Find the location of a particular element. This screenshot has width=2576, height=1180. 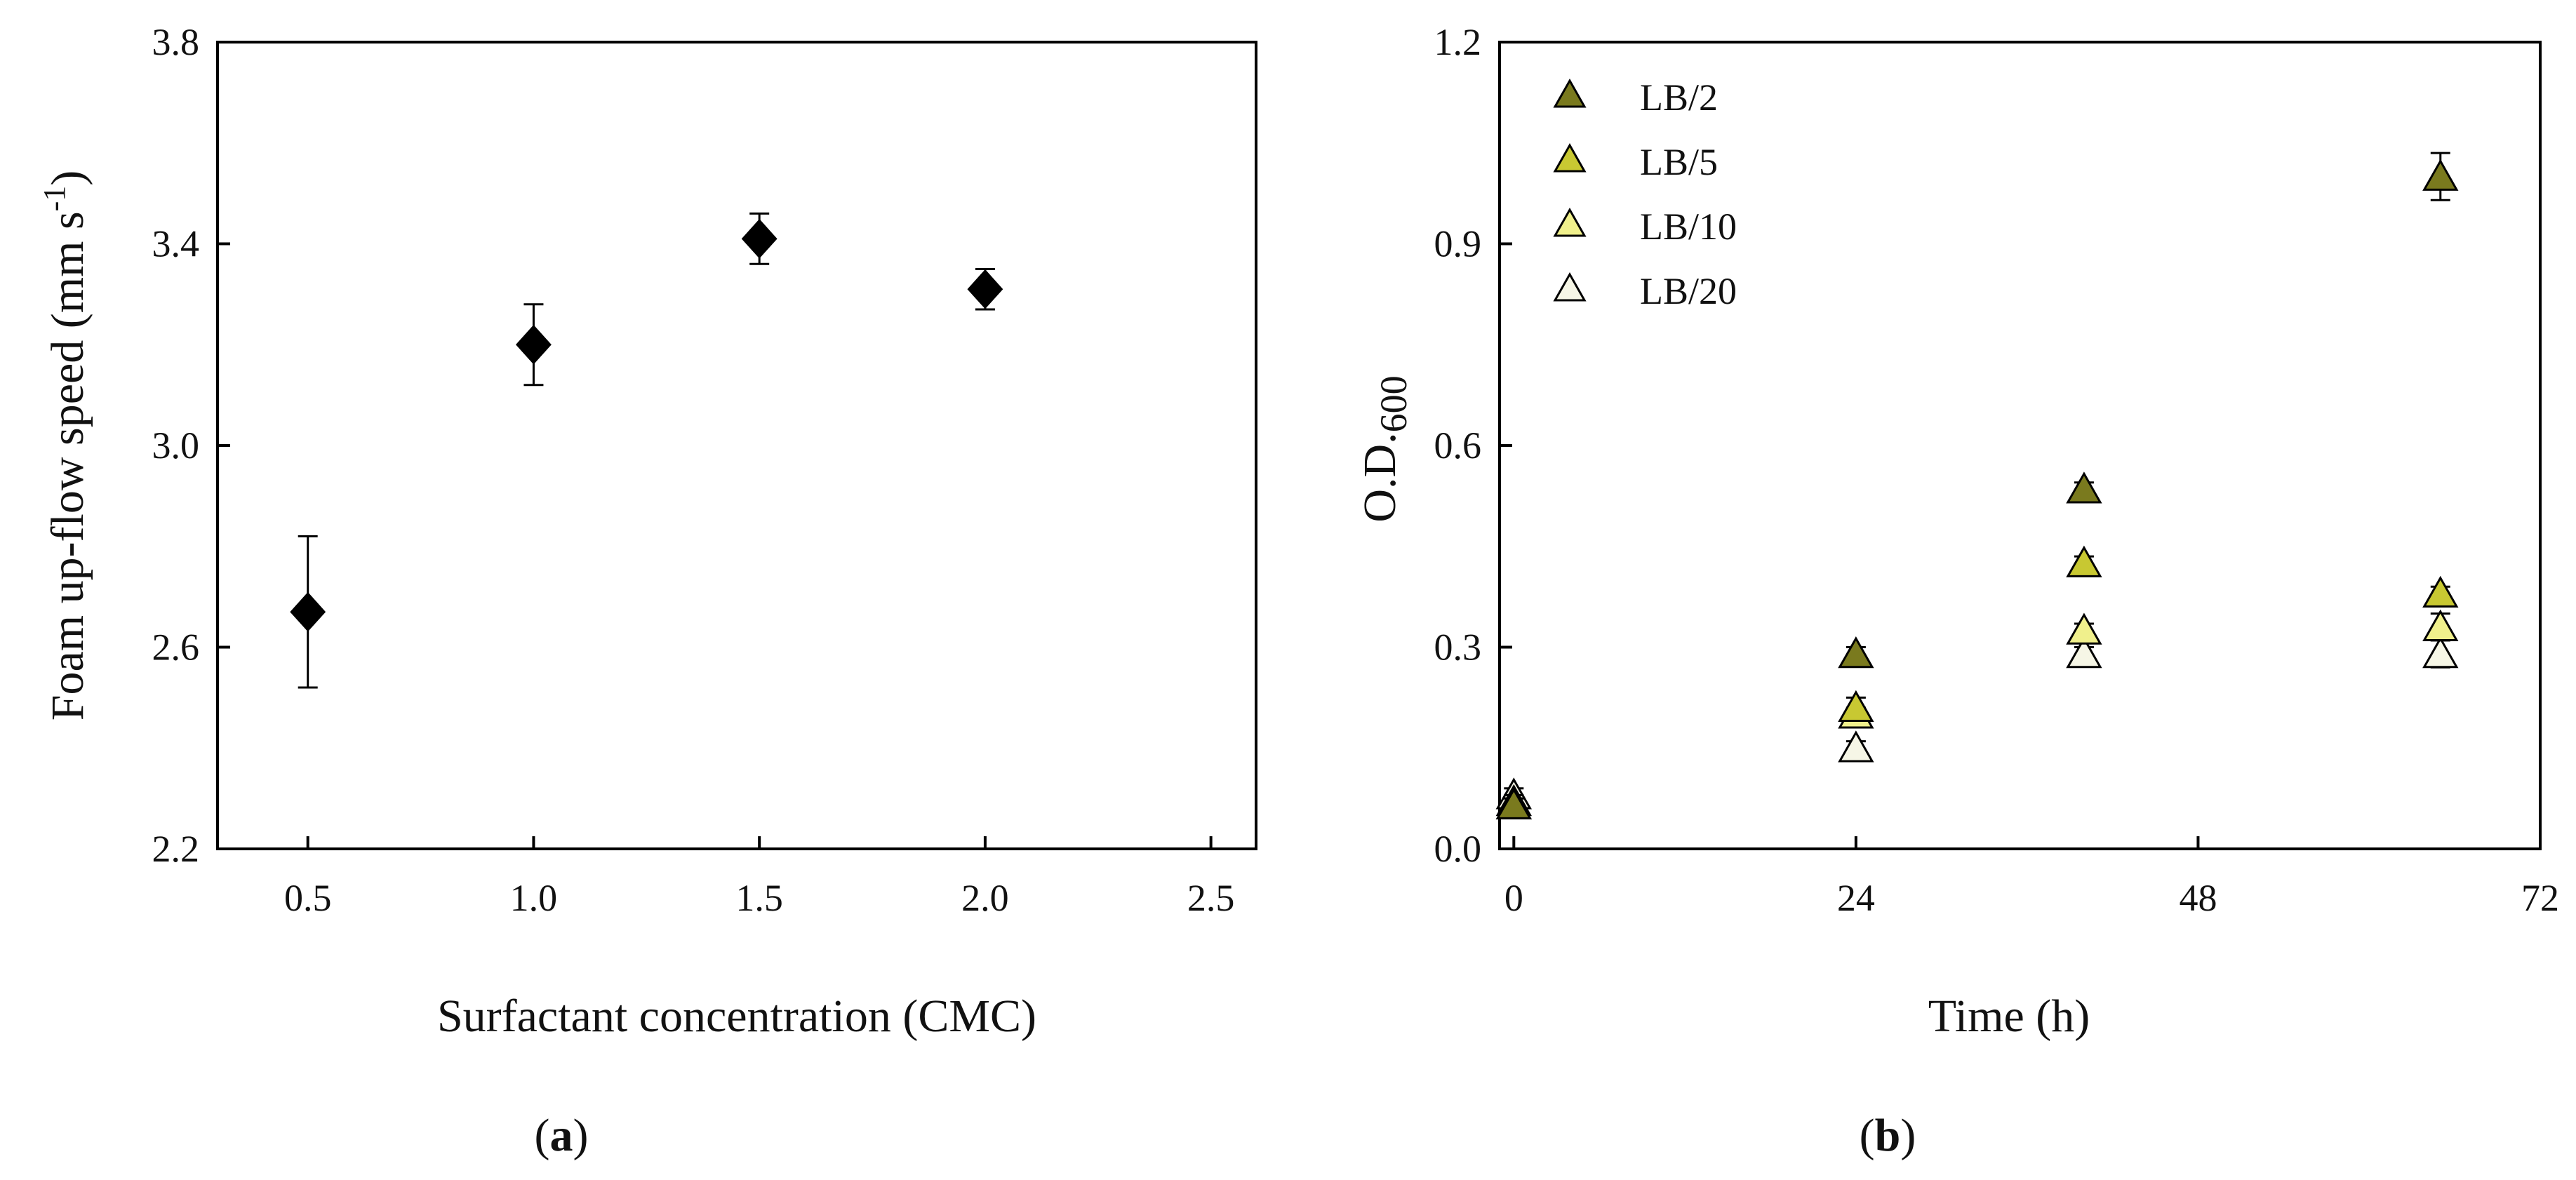

legend-label: LB/5 is located at coordinates (1679, 162).